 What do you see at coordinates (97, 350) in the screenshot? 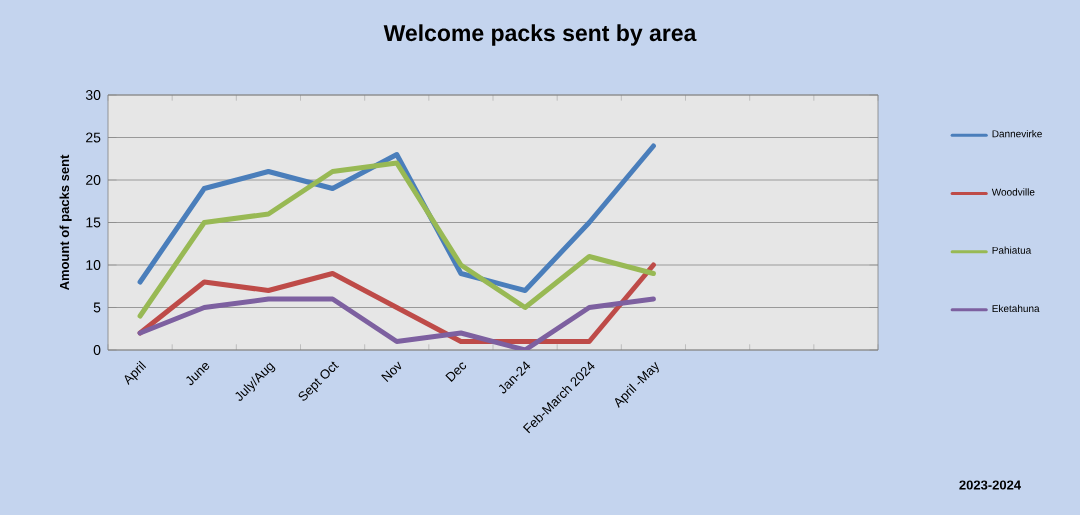
I see `y-tick-label: 0` at bounding box center [97, 350].